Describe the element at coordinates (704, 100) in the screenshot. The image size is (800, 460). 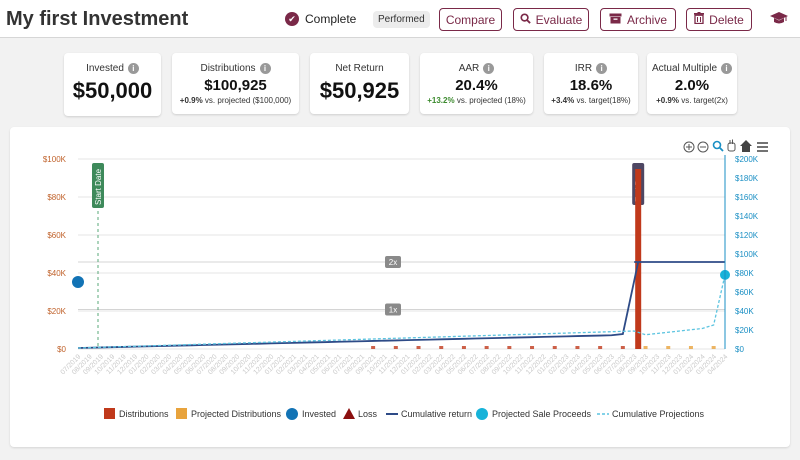
I see `card-note: vs. target(2x)` at that location.